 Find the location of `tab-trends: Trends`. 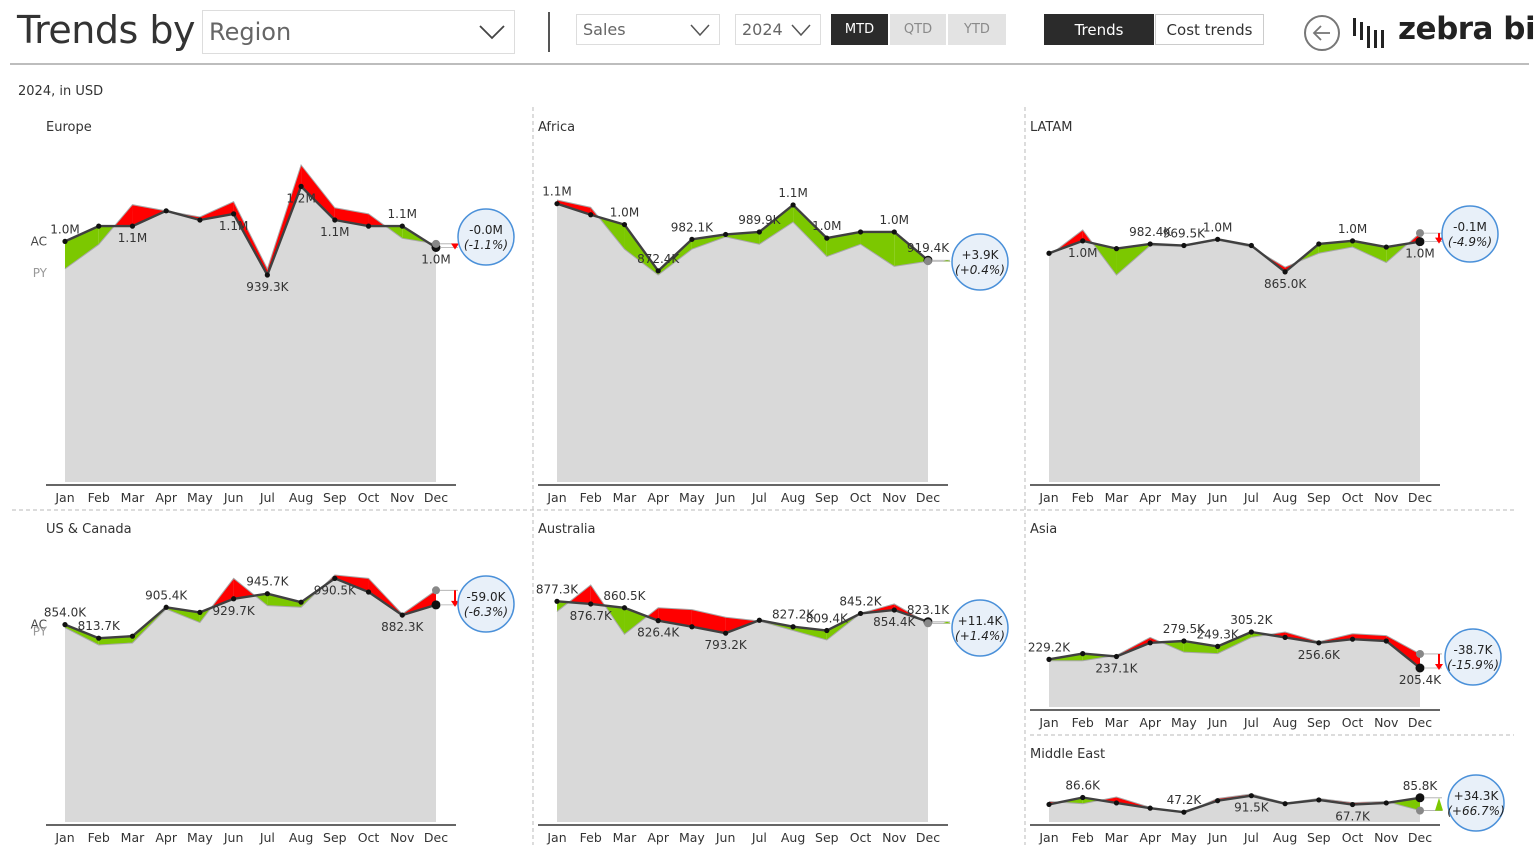

tab-trends: Trends is located at coordinates (1099, 29).